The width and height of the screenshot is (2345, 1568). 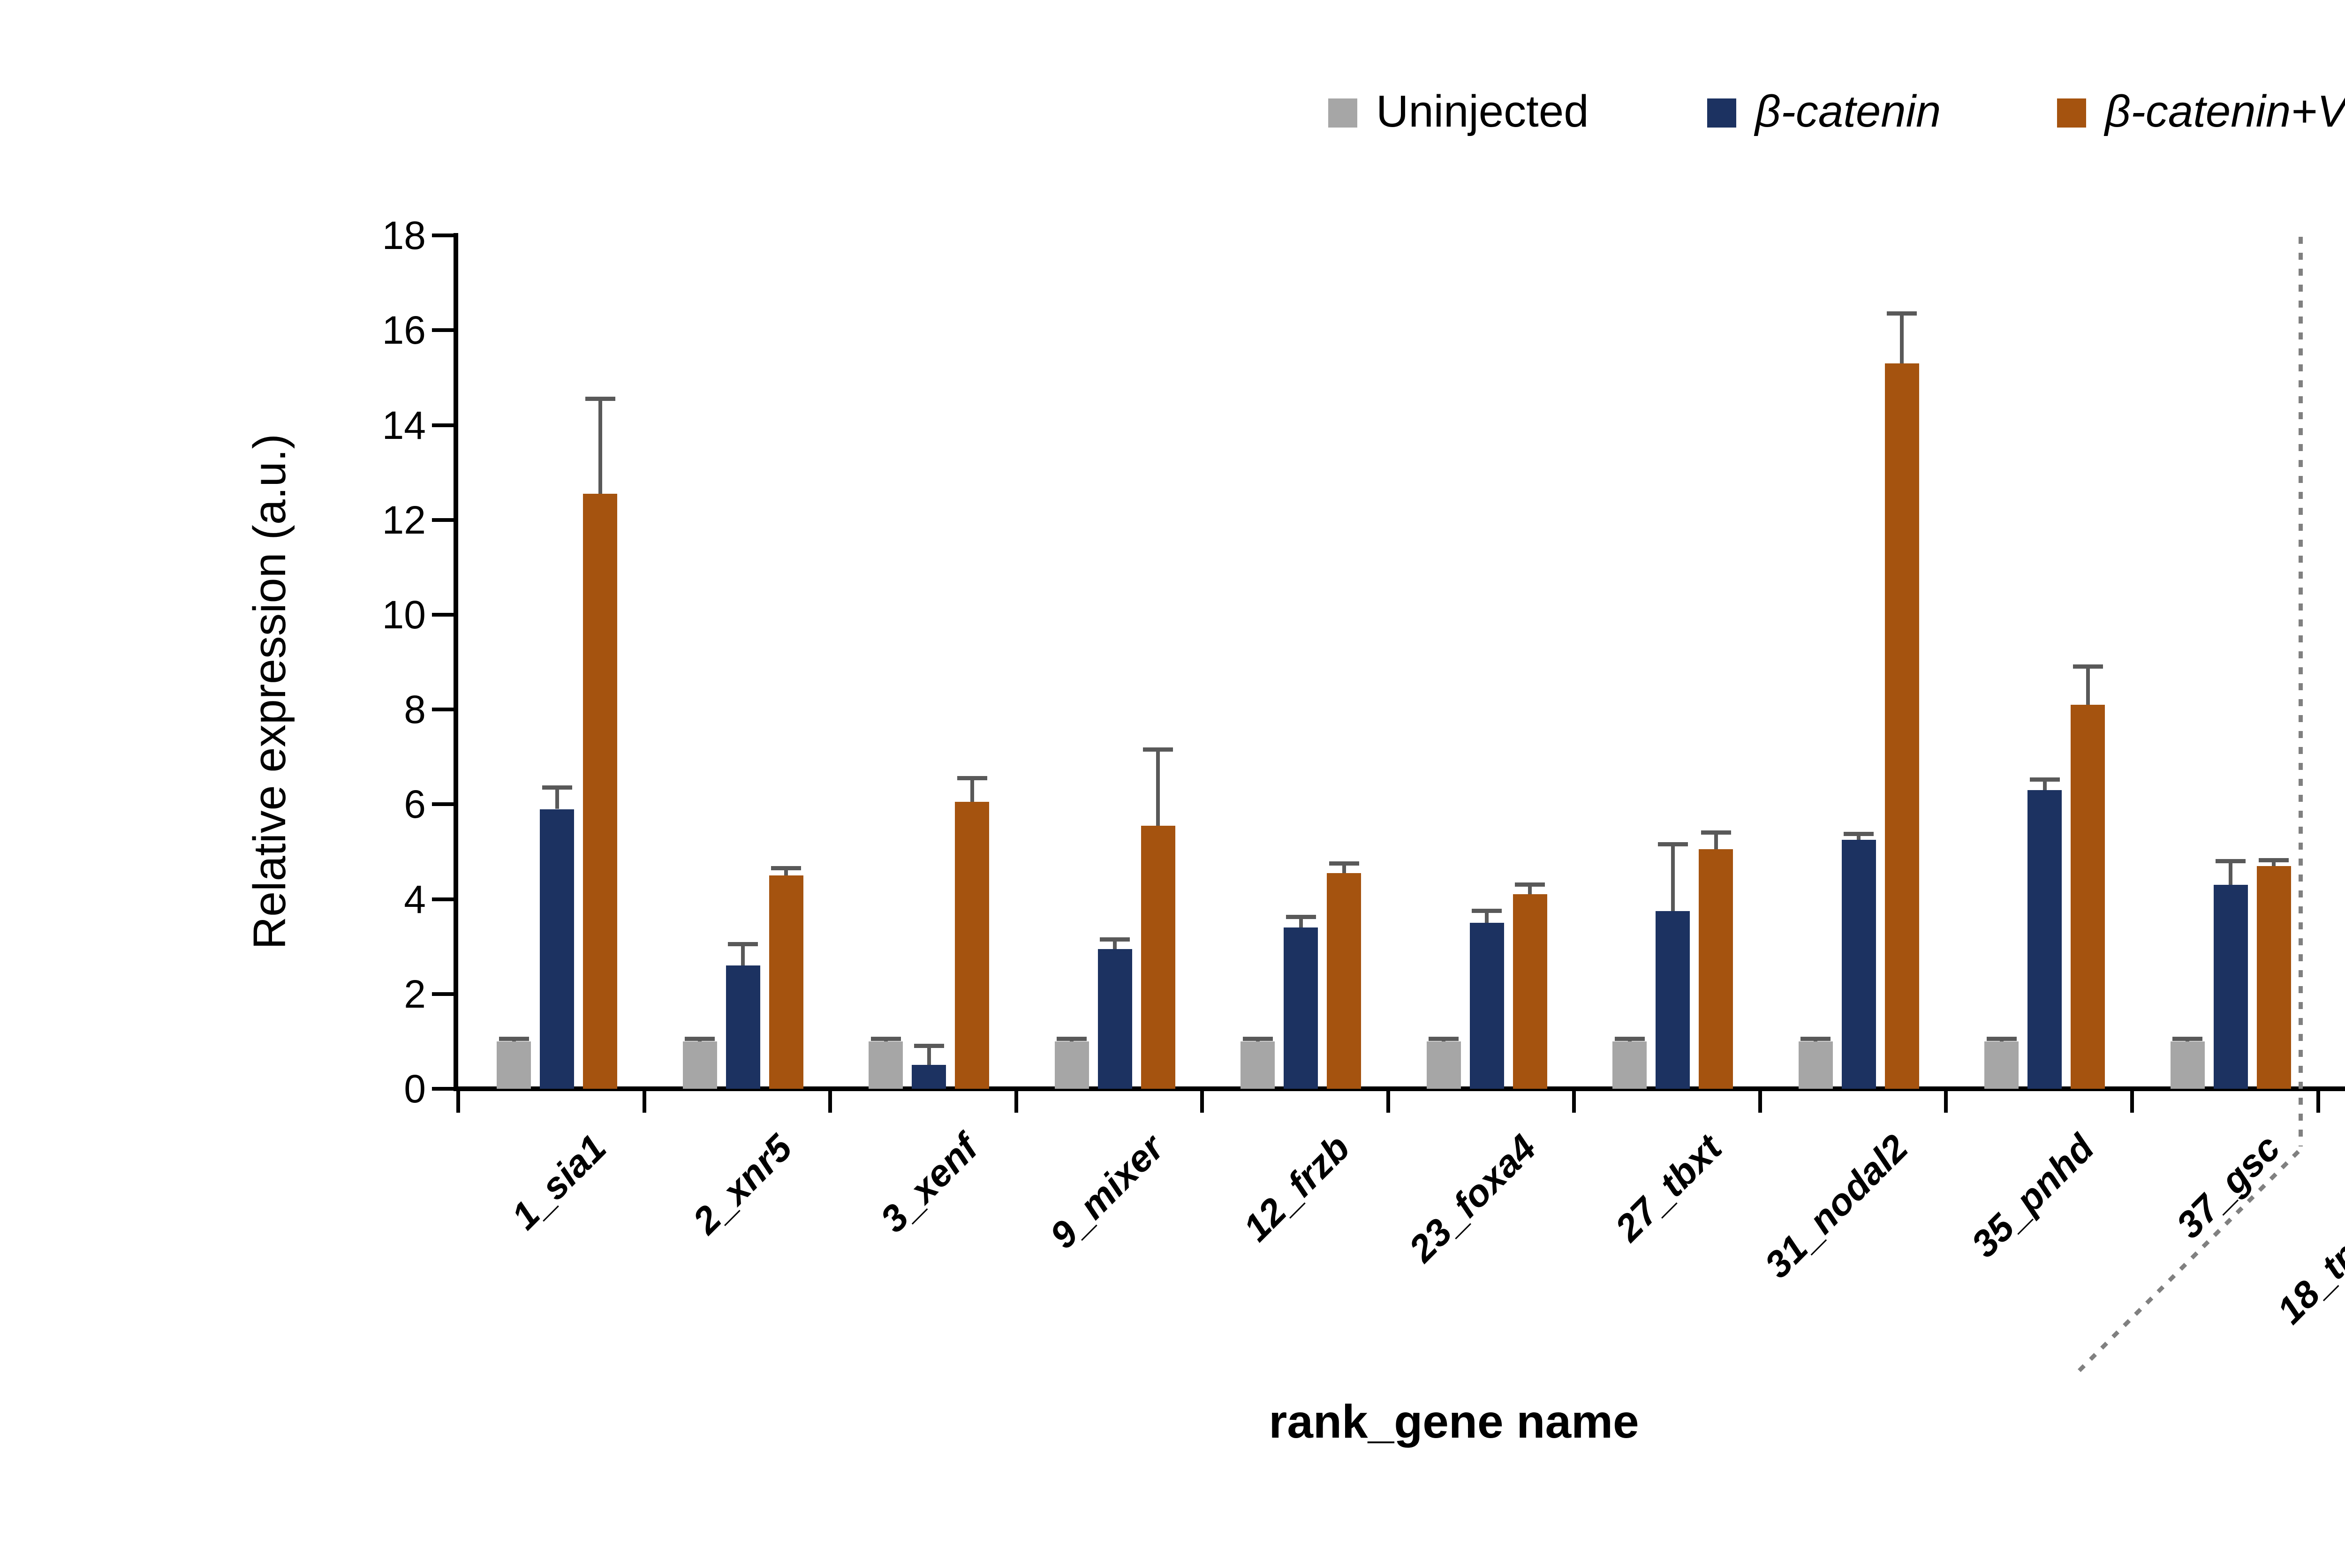 I want to click on y-tick-label: 14, so click(x=404, y=425).